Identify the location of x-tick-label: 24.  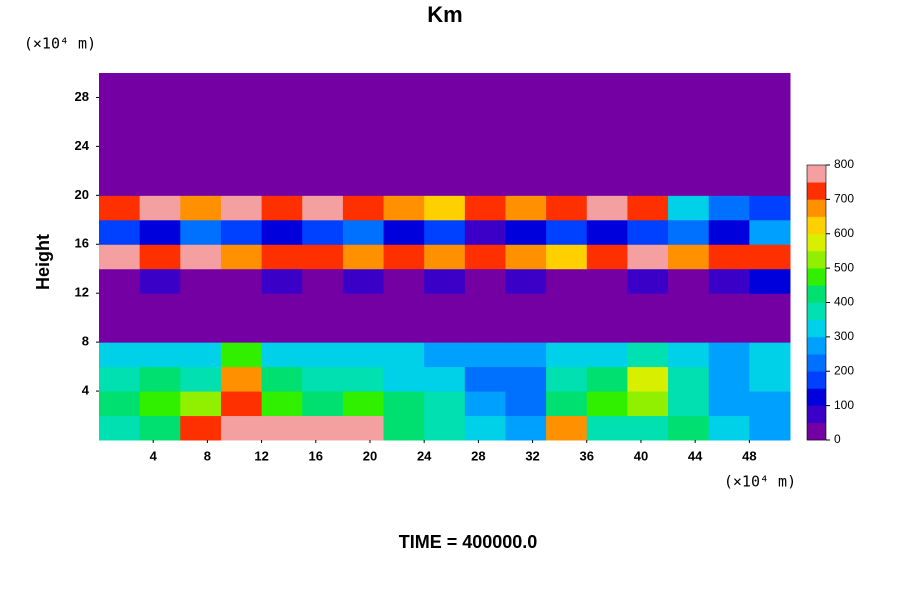
(424, 455).